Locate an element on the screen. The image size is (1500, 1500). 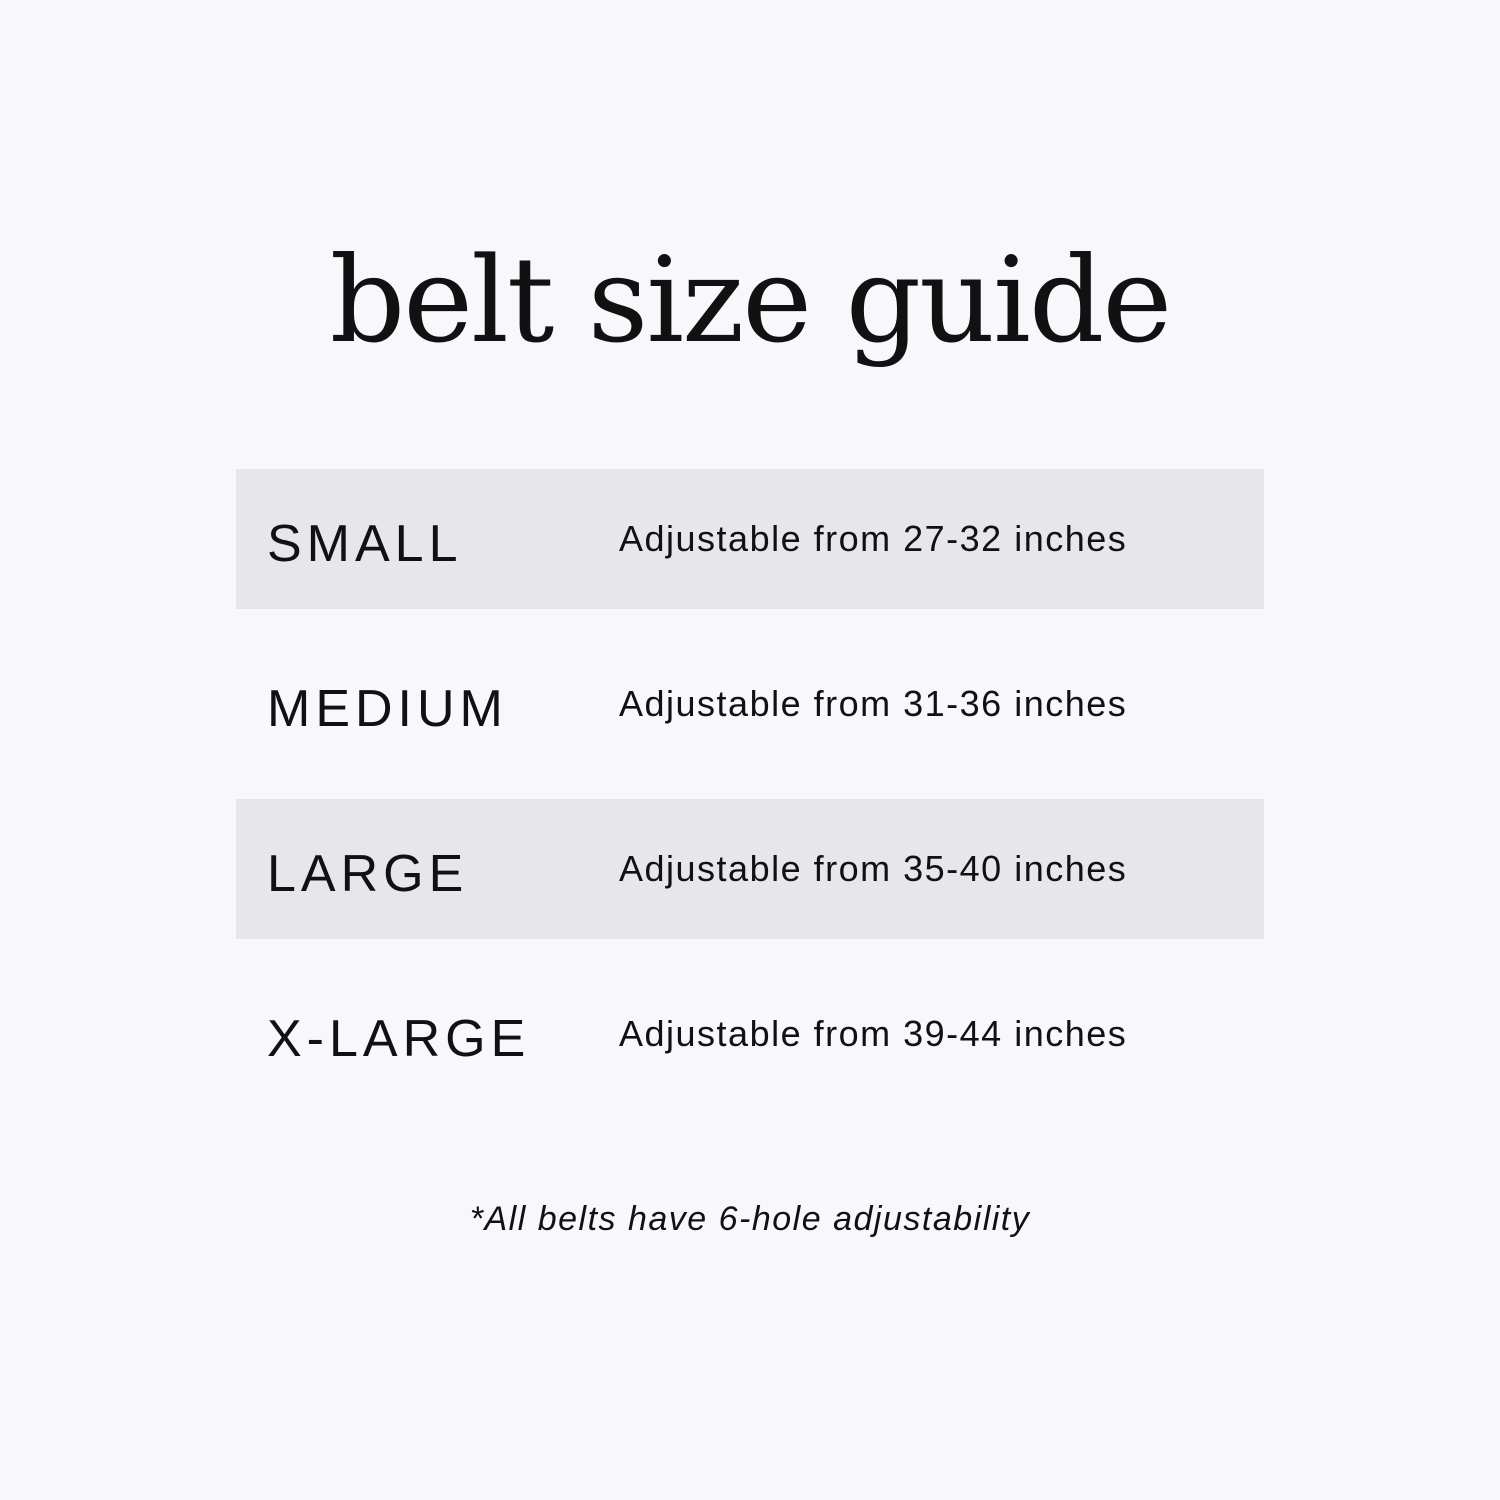
size-row-xlarge: X-LARGE Adjustable from 39-44 inches is located at coordinates (750, 1034).